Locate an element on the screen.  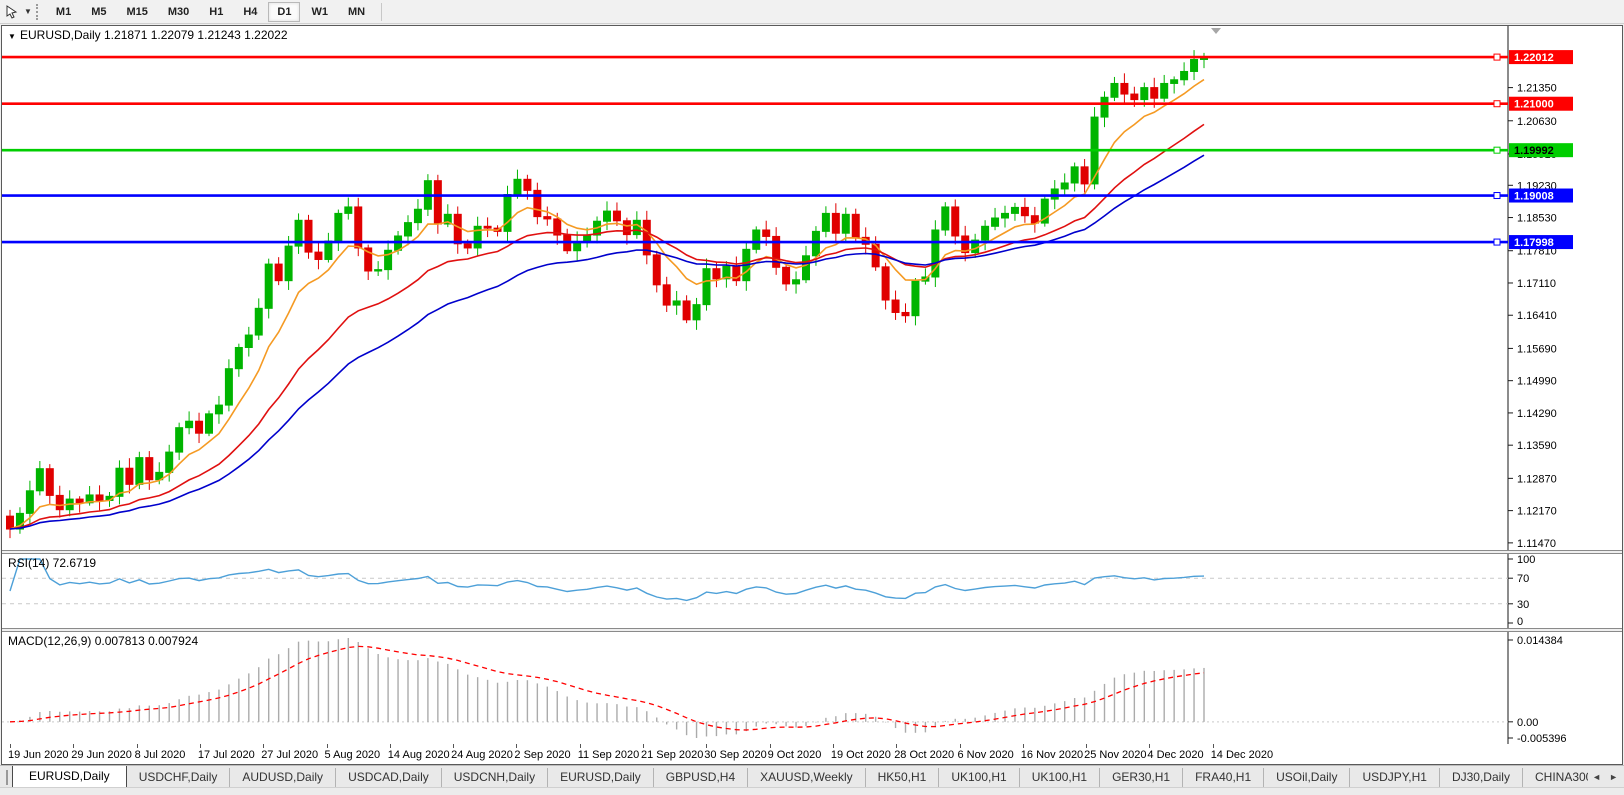
svg-text: 1.15690 is located at coordinates (1537, 349).